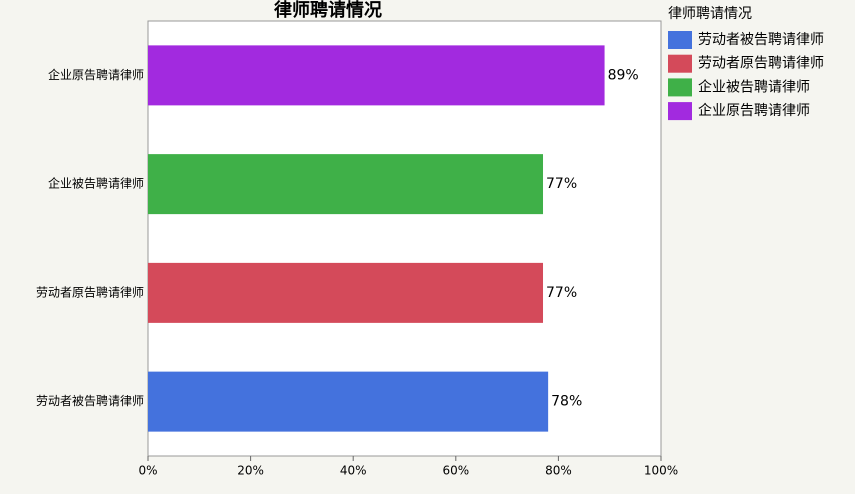 The height and width of the screenshot is (494, 855). Describe the element at coordinates (754, 110) in the screenshot. I see `legend-label: 企业原告聘请律师` at that location.